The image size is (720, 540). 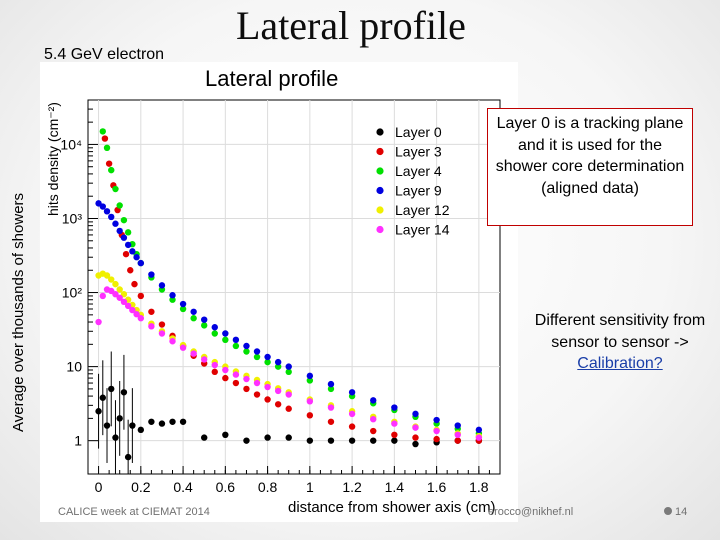 What do you see at coordinates (292, 480) in the screenshot?
I see `x-ticks: 0 0.2 0.4 0.6 0.8 1 1.2 1.4 1.6 1.8` at bounding box center [292, 480].